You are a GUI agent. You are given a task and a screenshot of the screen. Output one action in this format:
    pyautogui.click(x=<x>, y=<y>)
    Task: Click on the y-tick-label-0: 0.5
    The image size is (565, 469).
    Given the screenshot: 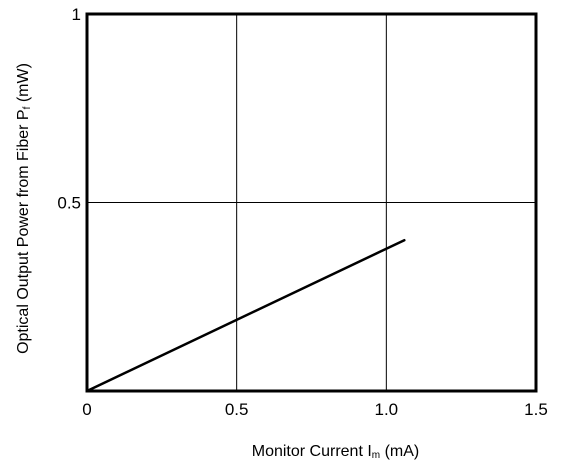 What is the action you would take?
    pyautogui.click(x=69, y=203)
    